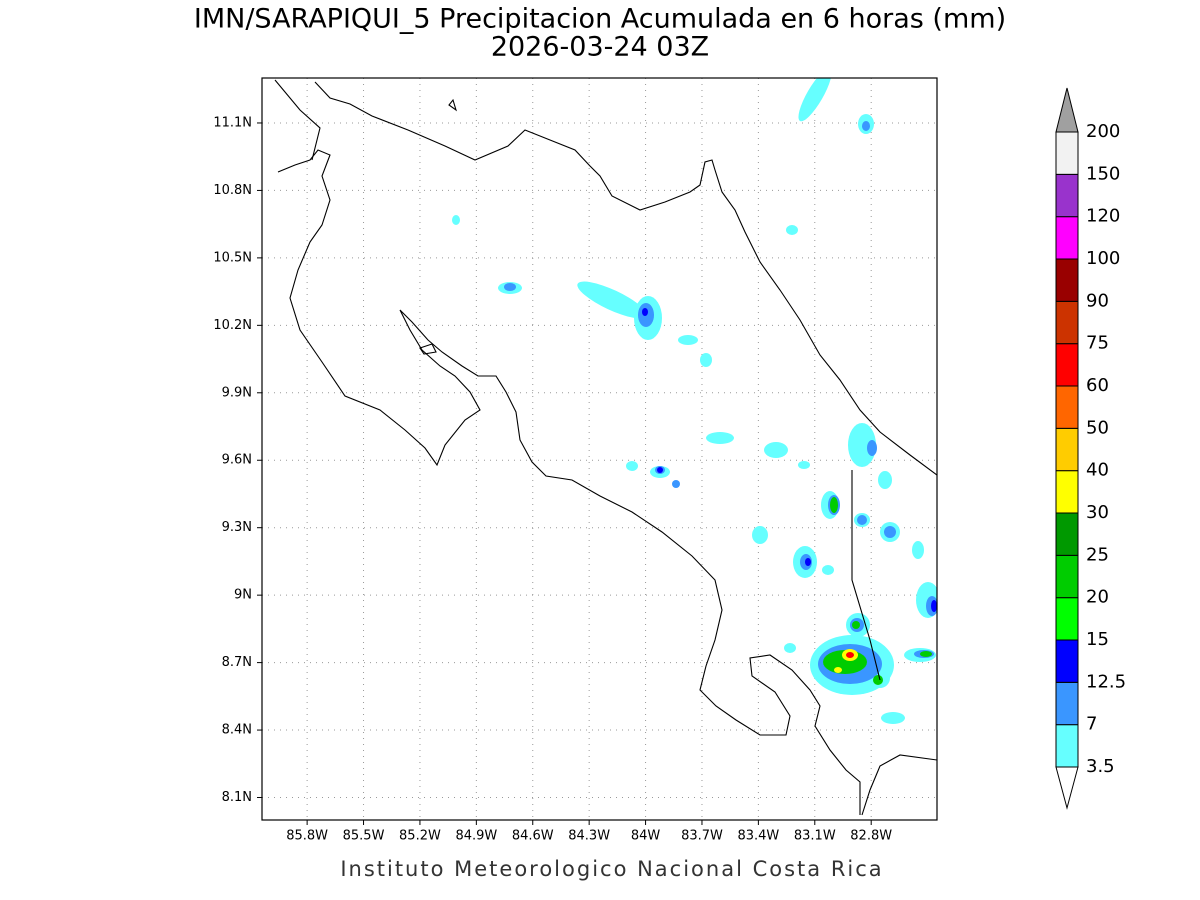 The width and height of the screenshot is (1200, 900). Describe the element at coordinates (1097, 597) in the screenshot. I see `colorbar-label: 20` at that location.